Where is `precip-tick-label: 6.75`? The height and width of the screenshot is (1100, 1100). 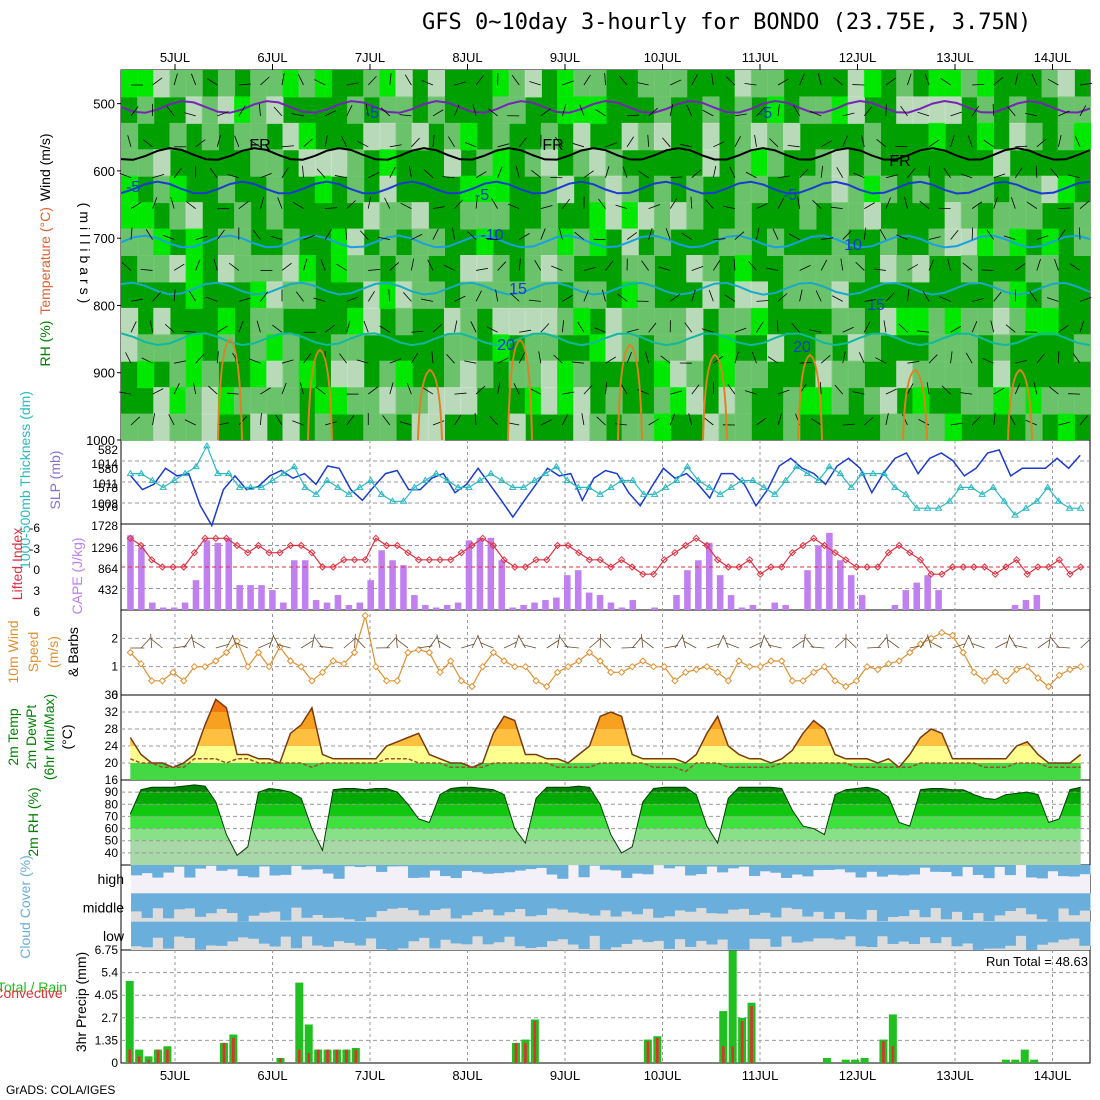 precip-tick-label: 6.75 is located at coordinates (107, 950).